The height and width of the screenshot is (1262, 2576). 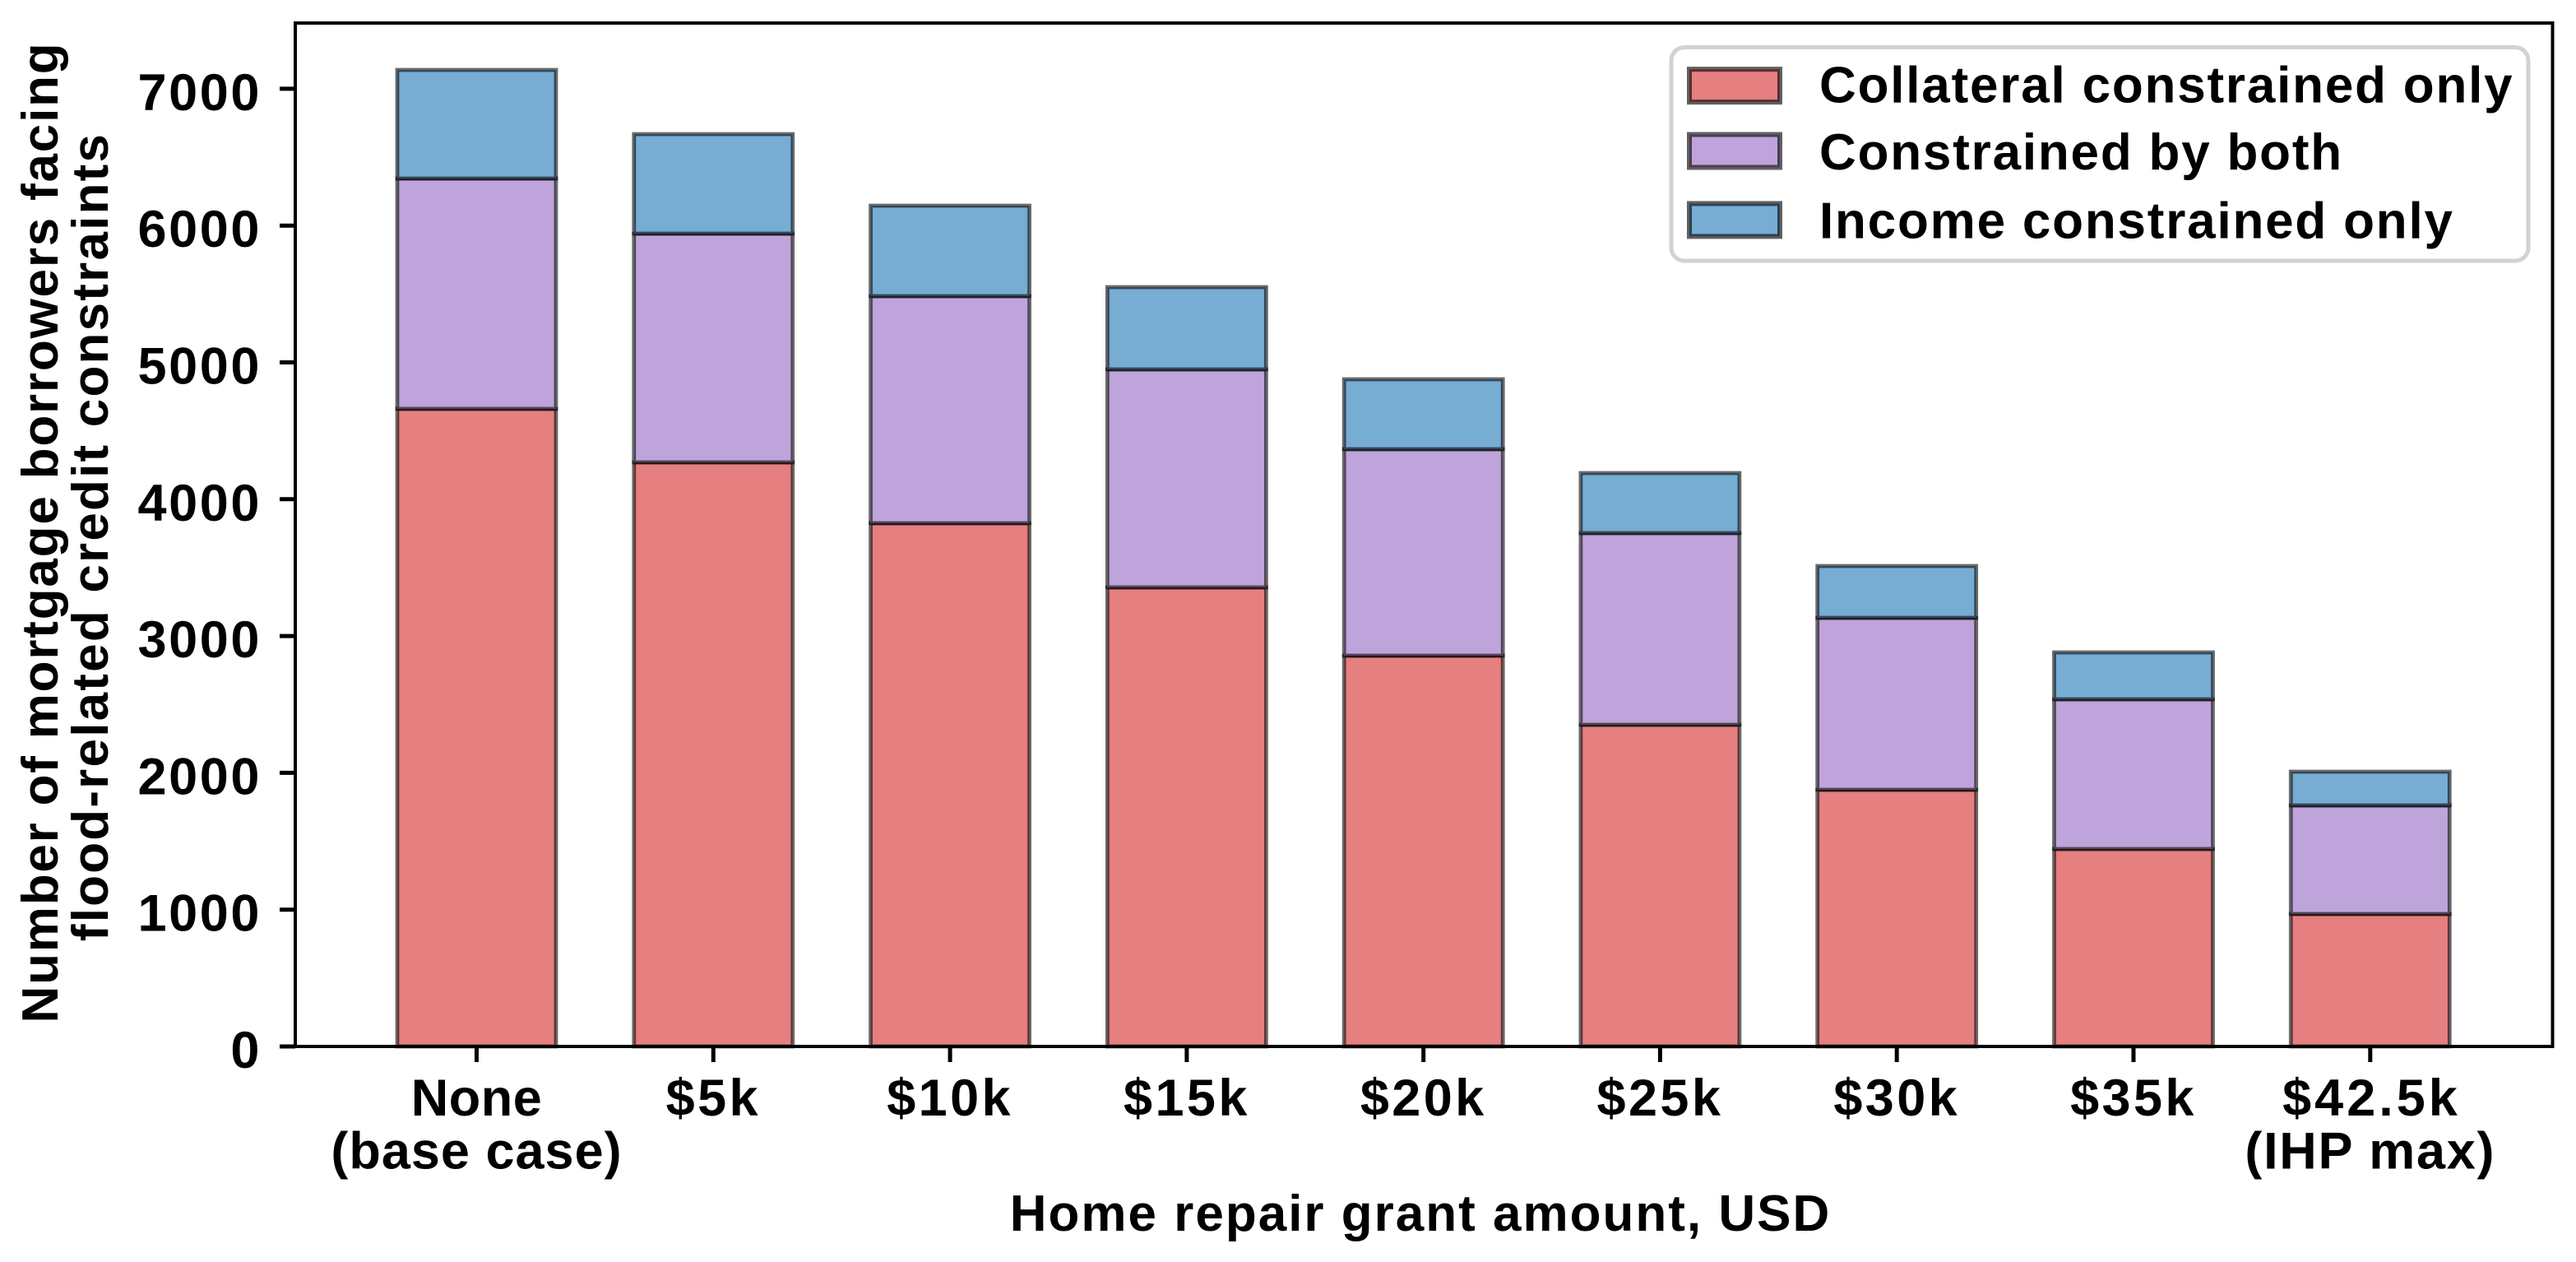 What do you see at coordinates (91, 536) in the screenshot?
I see `svg-text:flood-related credit constrain: flood-related credit constraints` at bounding box center [91, 536].